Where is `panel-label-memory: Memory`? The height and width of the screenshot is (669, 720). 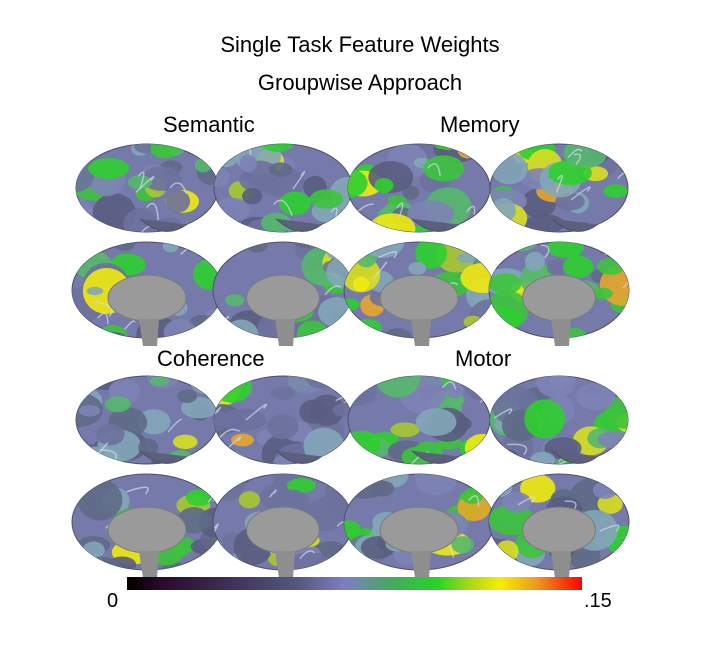
panel-label-memory: Memory is located at coordinates (480, 124).